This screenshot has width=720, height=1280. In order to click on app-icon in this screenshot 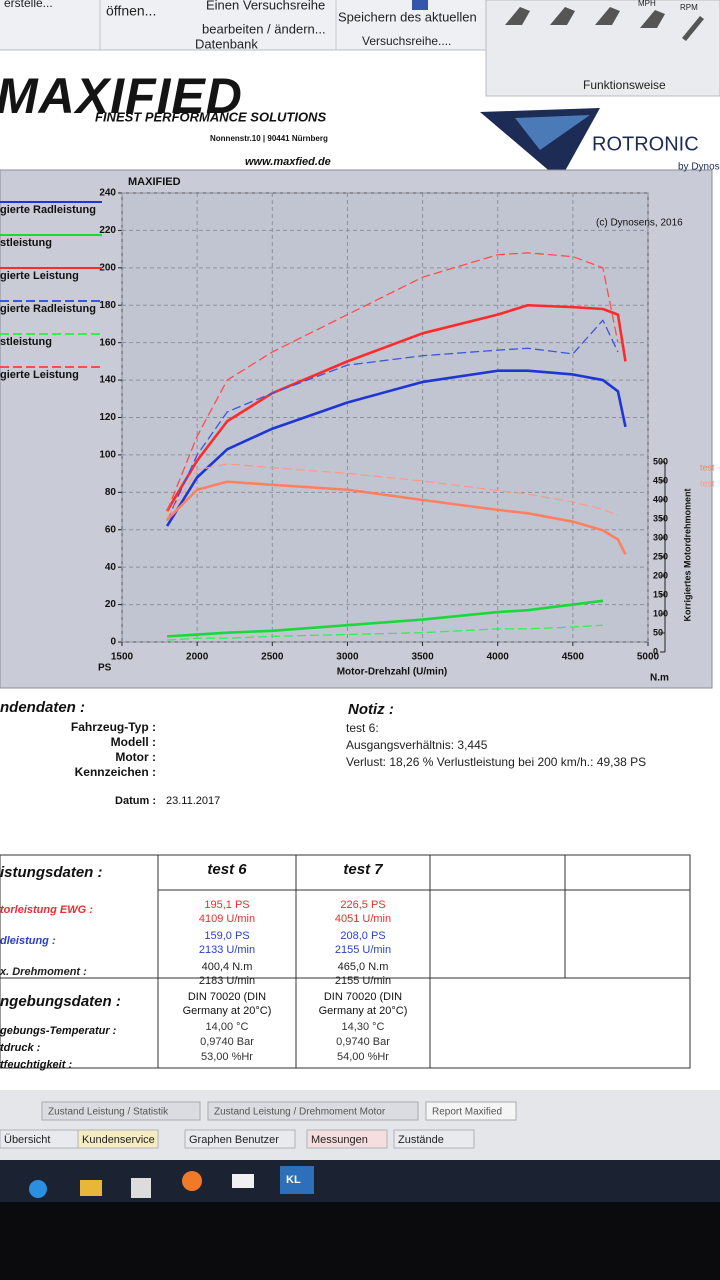, I will do `click(297, 1180)`.